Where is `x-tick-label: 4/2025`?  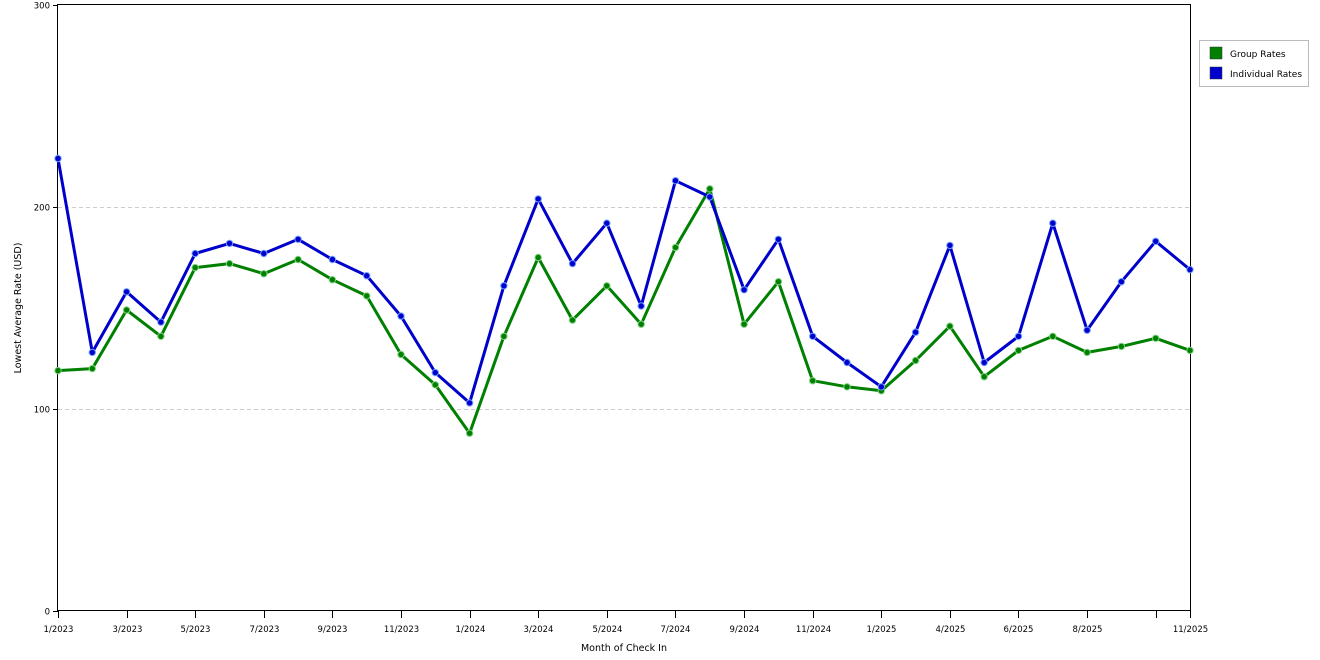 x-tick-label: 4/2025 is located at coordinates (951, 630).